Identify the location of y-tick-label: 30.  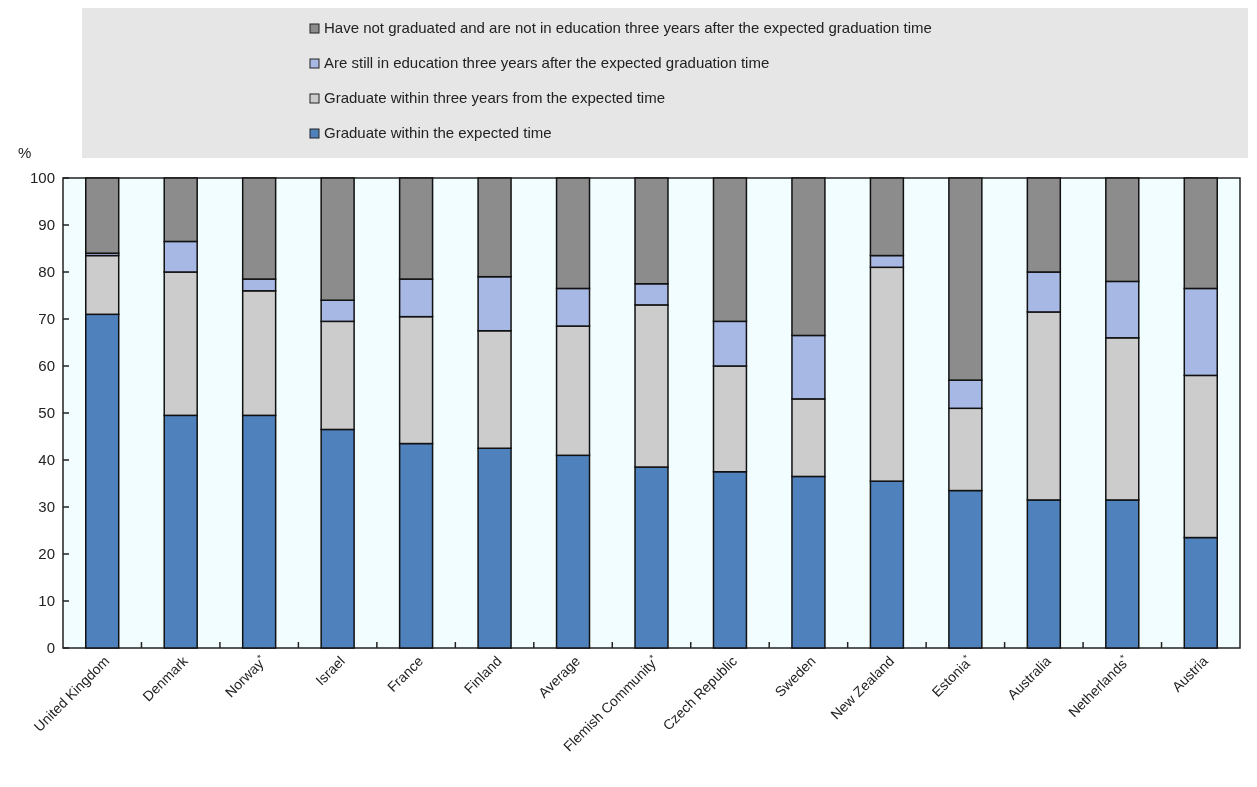
(46, 507).